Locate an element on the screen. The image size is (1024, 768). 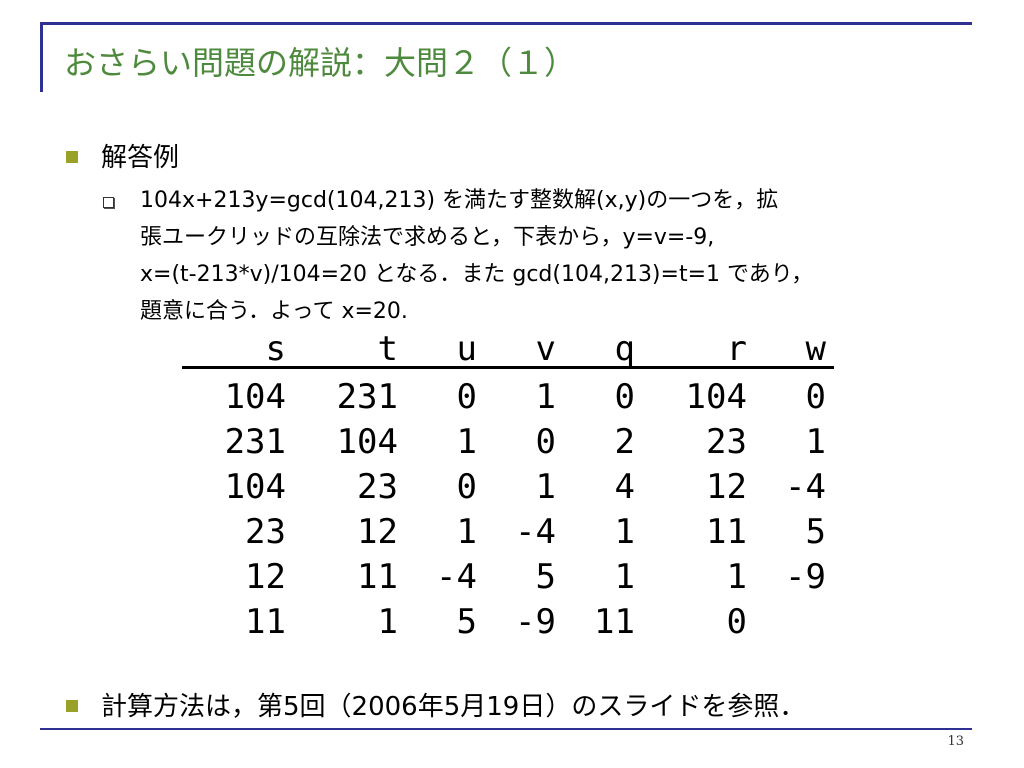
table-cell-q: 4 is located at coordinates (624, 487).